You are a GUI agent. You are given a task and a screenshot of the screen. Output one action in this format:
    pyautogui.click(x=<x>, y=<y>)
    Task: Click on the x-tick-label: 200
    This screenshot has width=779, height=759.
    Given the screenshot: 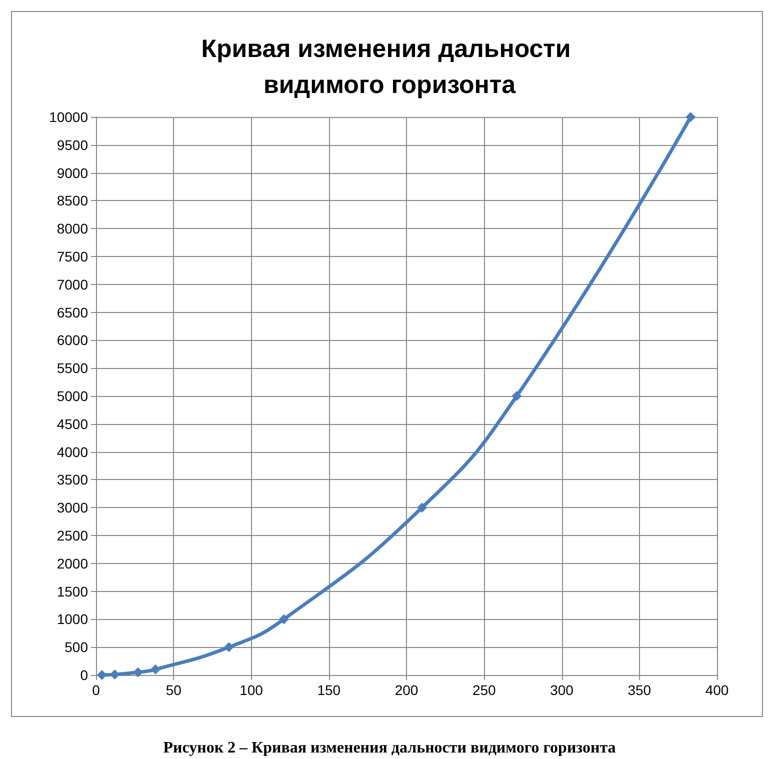 What is the action you would take?
    pyautogui.click(x=406, y=690)
    